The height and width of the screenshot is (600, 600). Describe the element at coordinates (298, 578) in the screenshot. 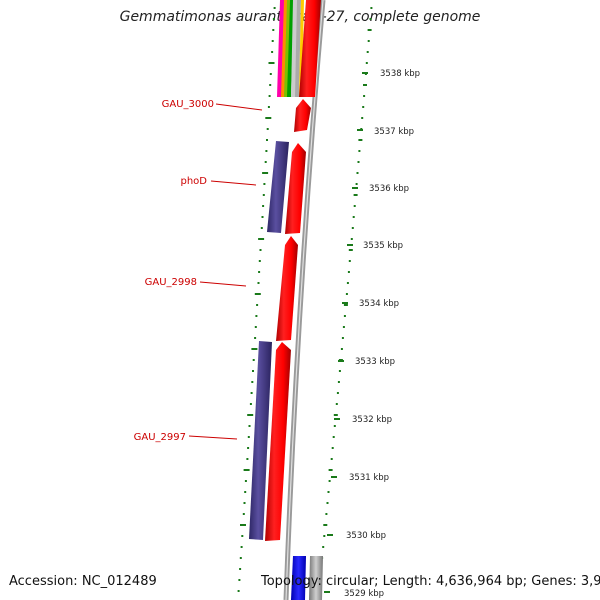

I see `blue-feature-block` at that location.